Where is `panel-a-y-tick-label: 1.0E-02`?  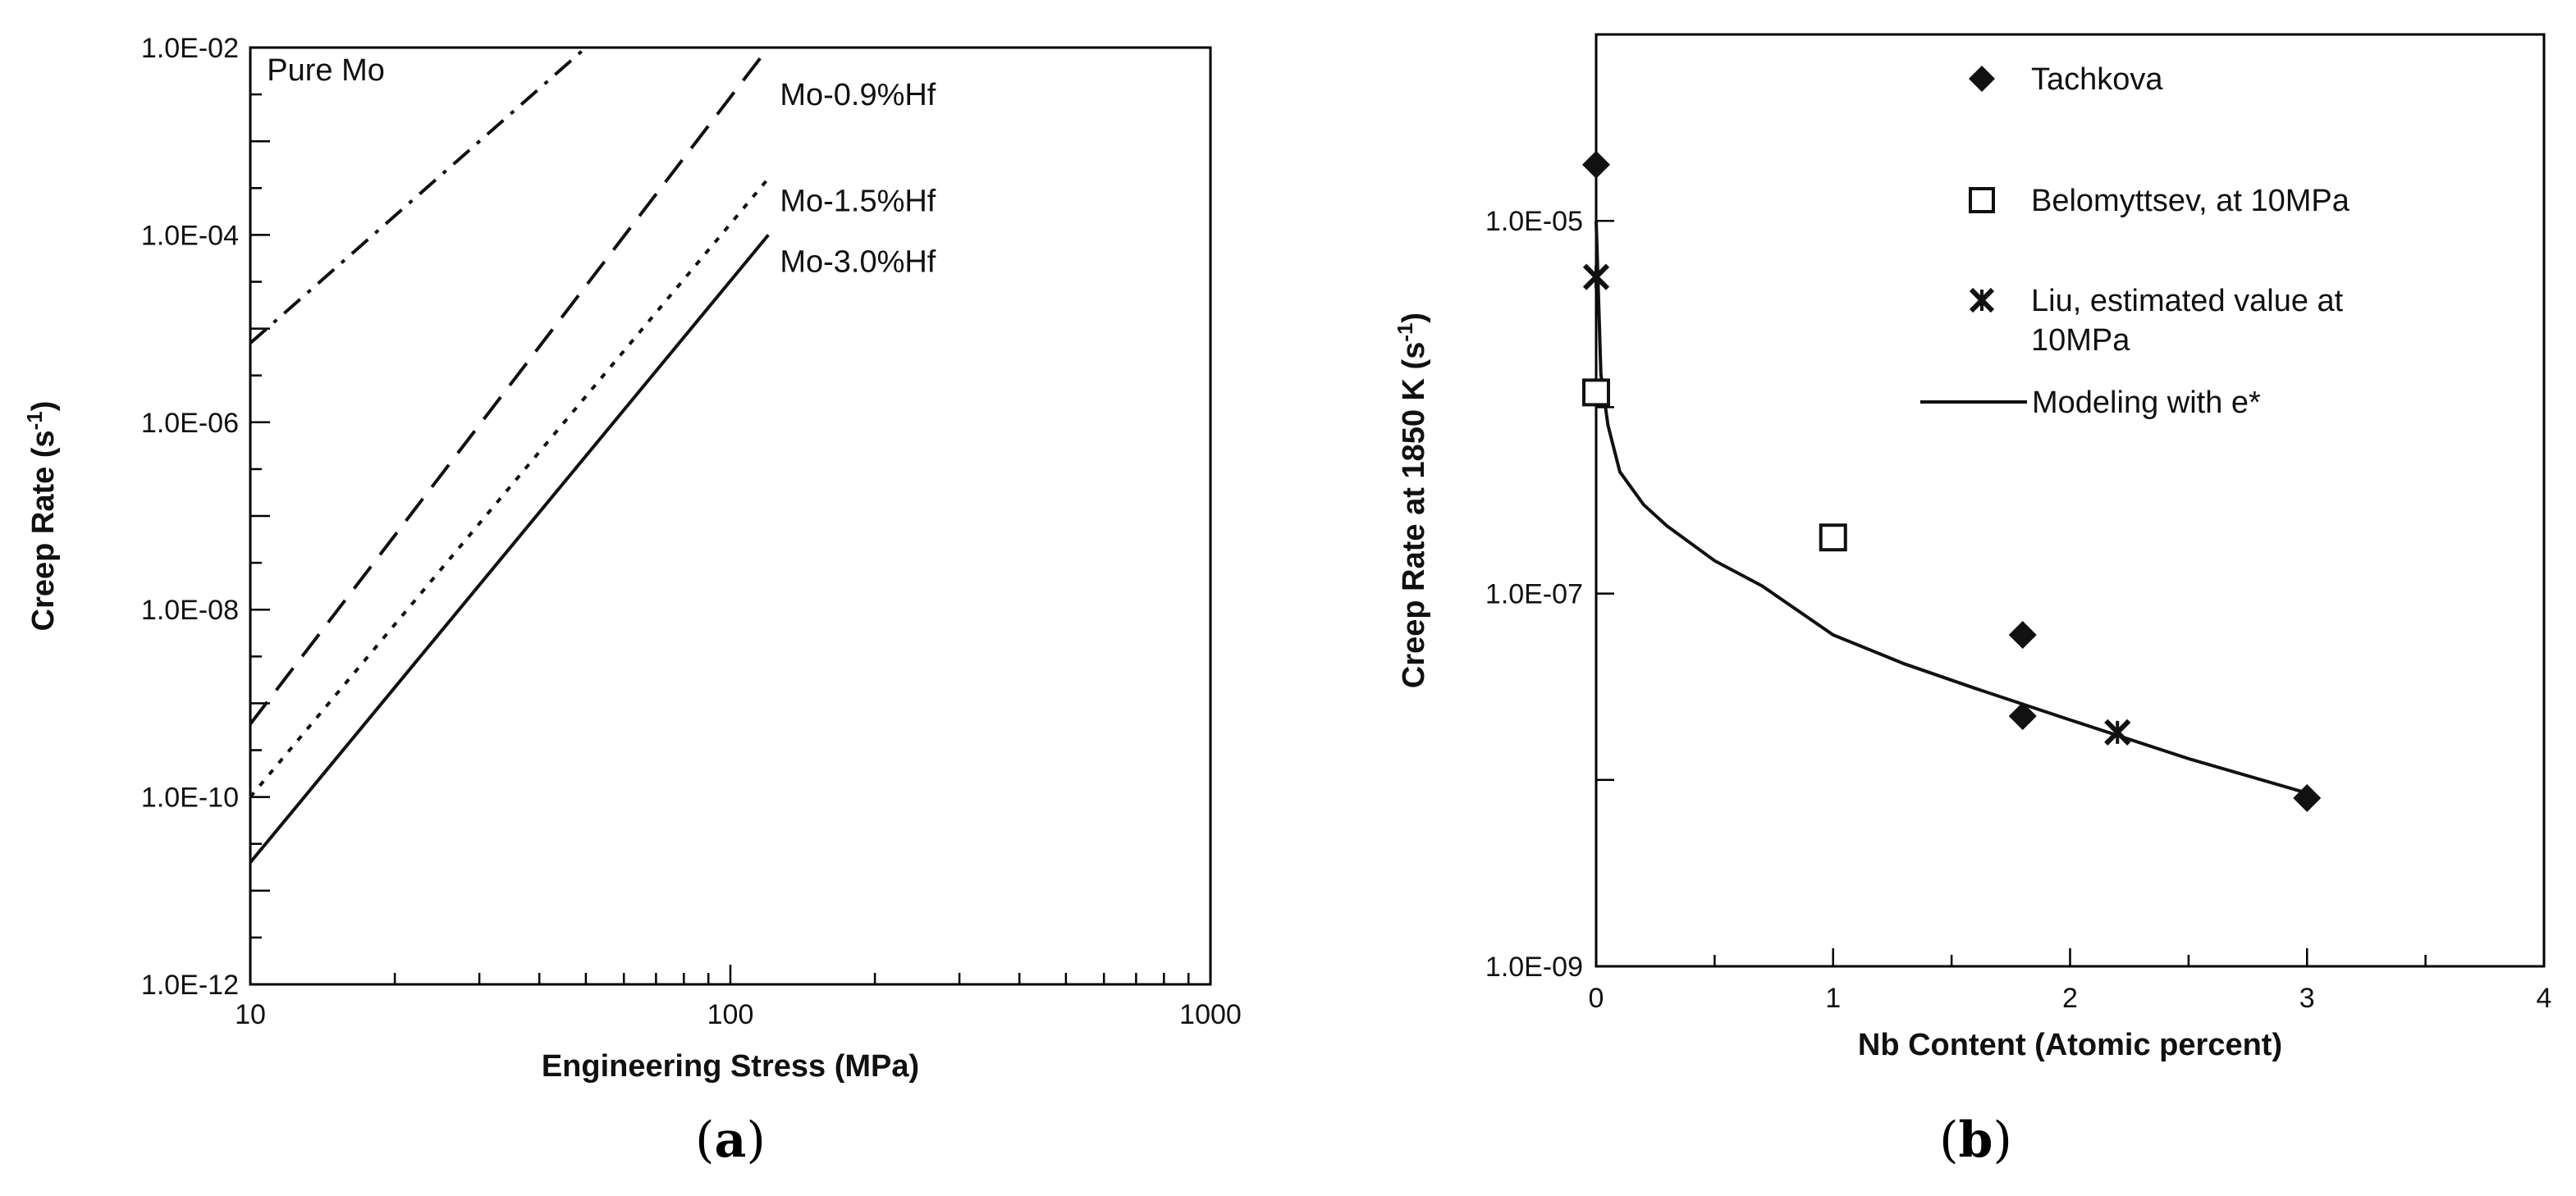 panel-a-y-tick-label: 1.0E-02 is located at coordinates (190, 48).